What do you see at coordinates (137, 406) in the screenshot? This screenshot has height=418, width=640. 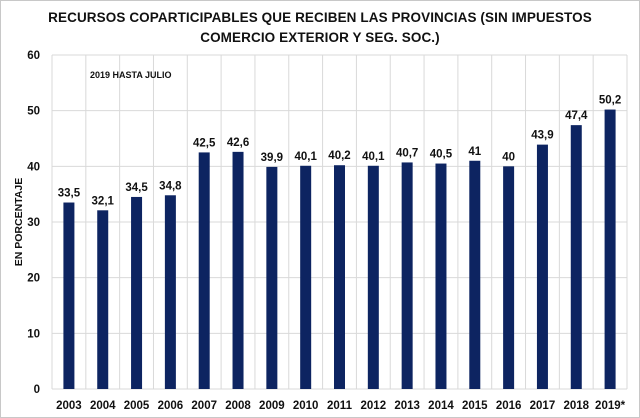 I see `x-tick-label: 2005` at bounding box center [137, 406].